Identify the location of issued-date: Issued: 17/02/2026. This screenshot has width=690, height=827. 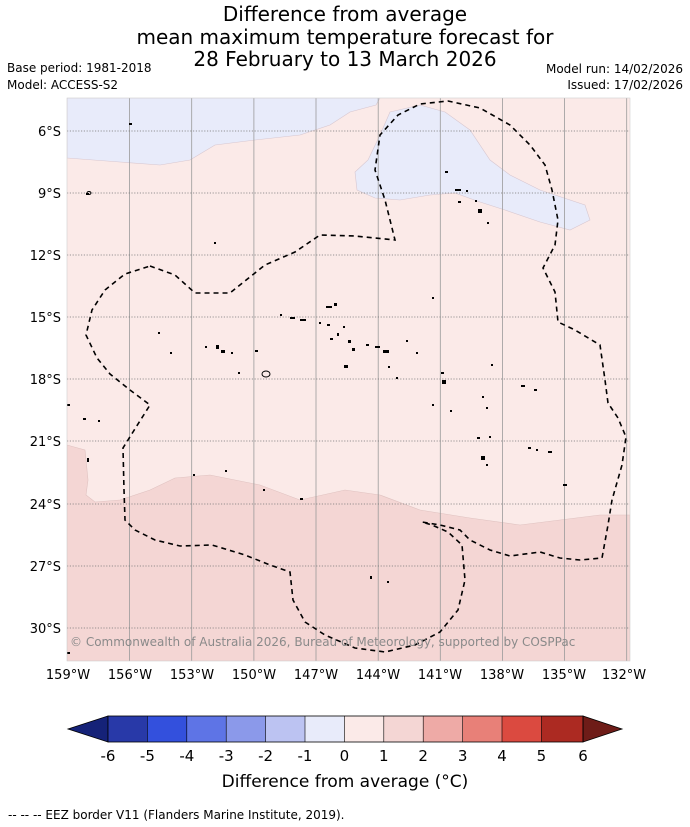
(625, 85).